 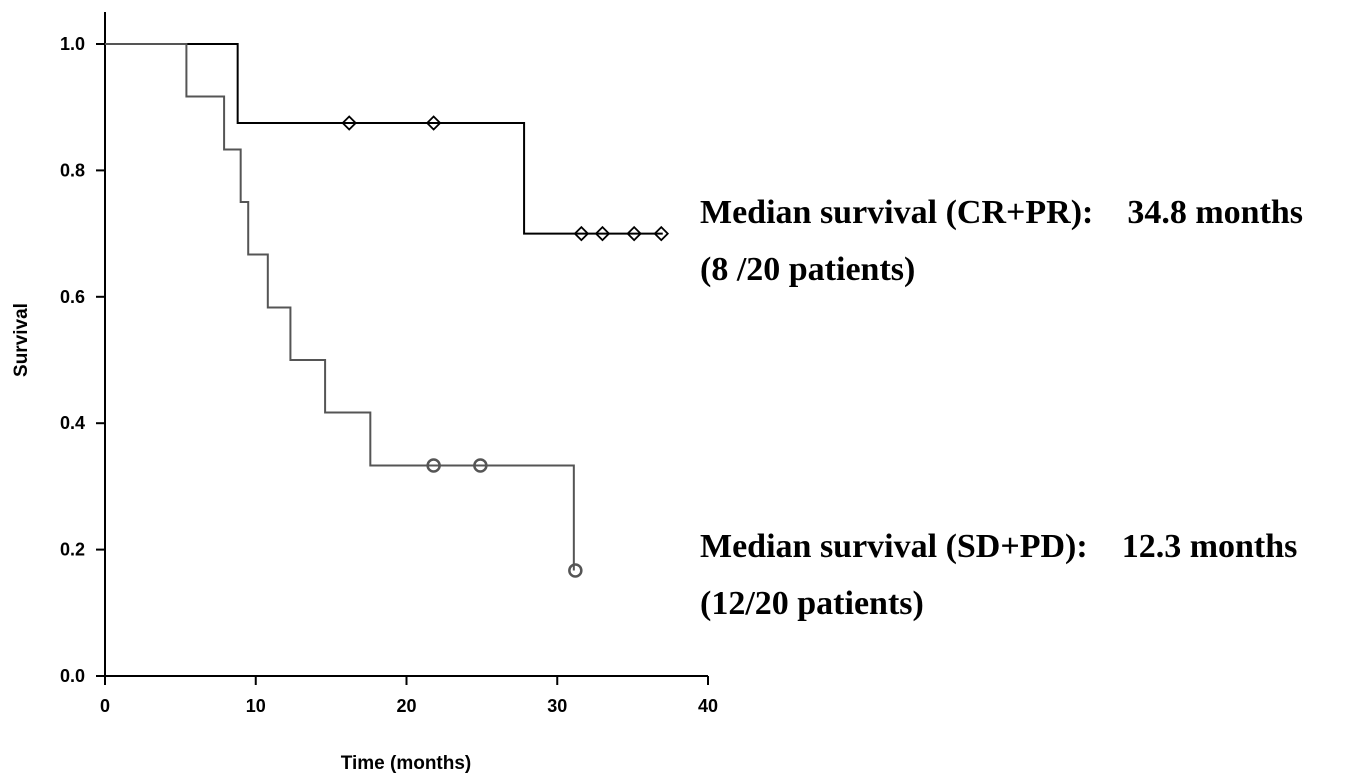 I want to click on y-tick-label-3: 0.6, so click(x=72, y=297).